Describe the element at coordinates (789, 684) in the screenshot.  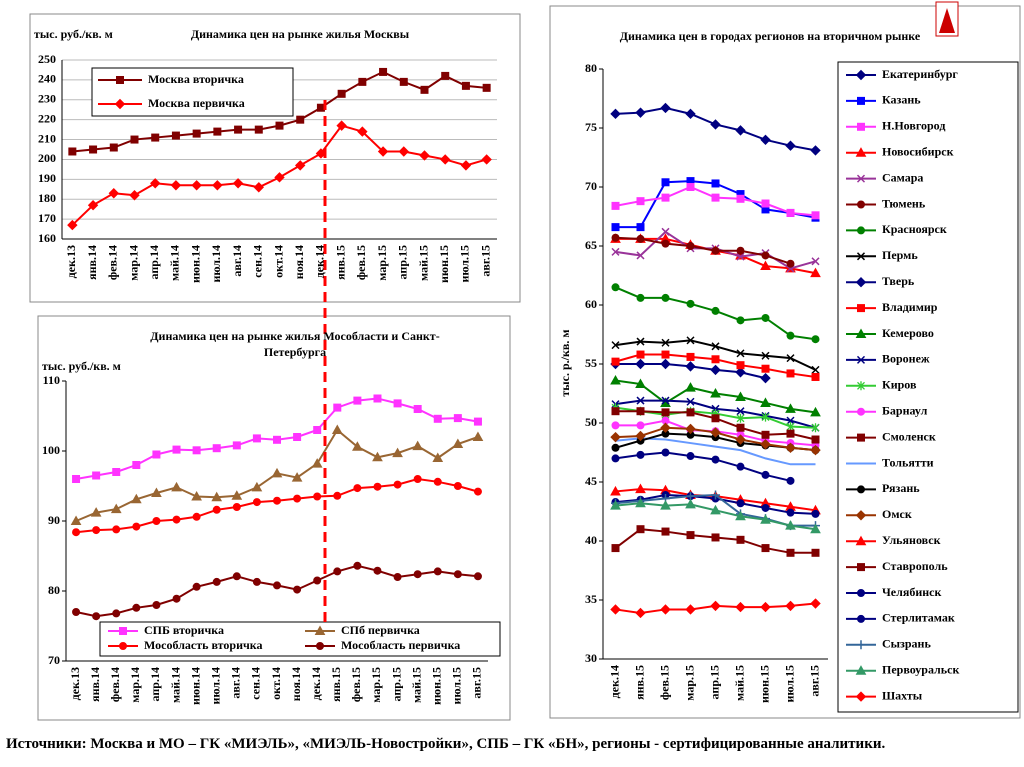
I see `x-tick-label: июл.15` at that location.